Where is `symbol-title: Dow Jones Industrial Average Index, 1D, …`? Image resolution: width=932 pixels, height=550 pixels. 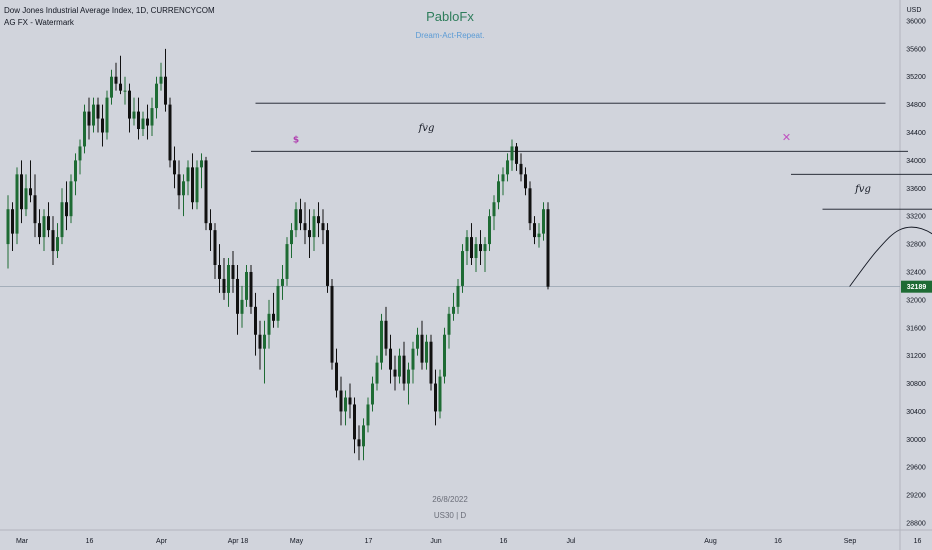
symbol-title: Dow Jones Industrial Average Index, 1D, … is located at coordinates (109, 10).